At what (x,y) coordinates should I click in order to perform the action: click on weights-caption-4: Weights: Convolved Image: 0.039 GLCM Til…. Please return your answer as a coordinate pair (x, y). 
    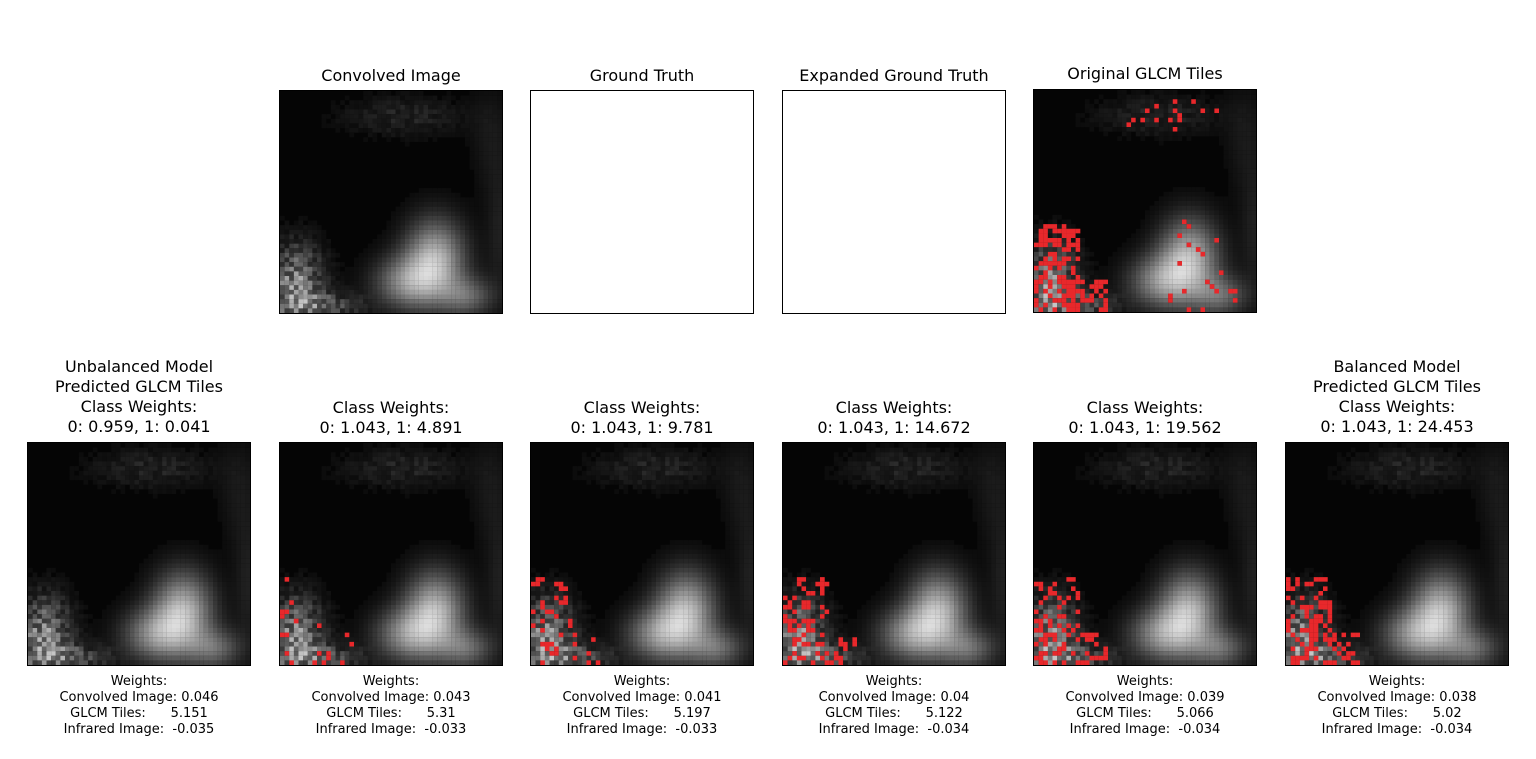
    Looking at the image, I should click on (1145, 706).